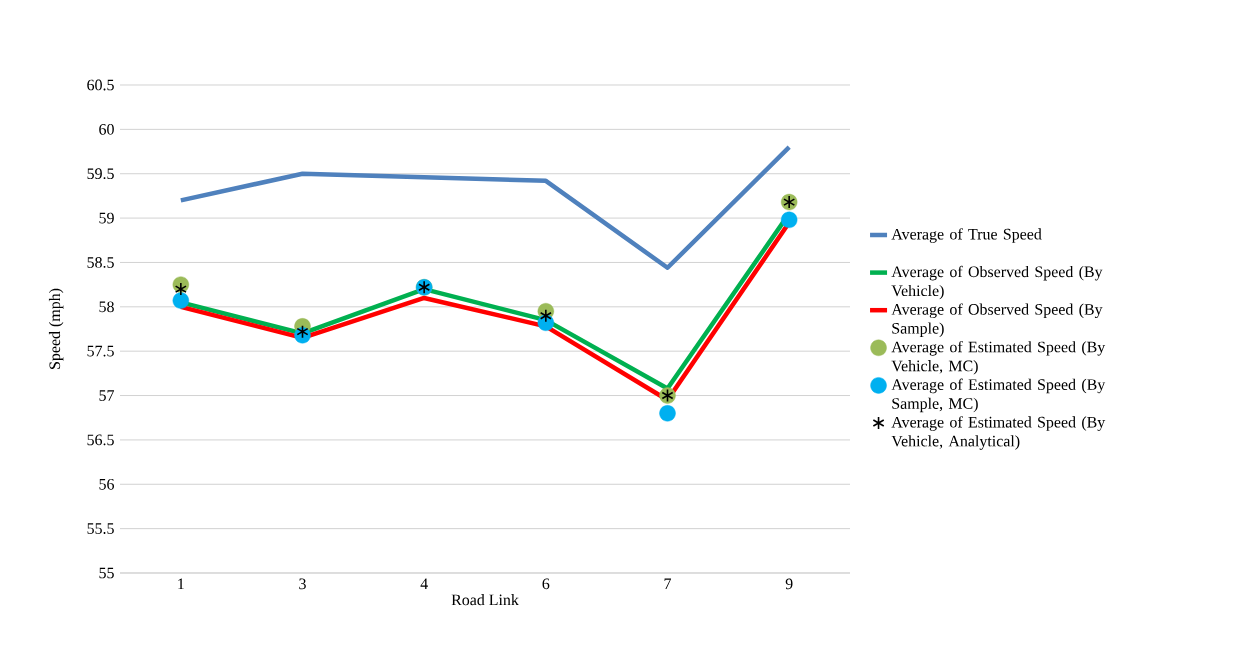  What do you see at coordinates (100, 174) in the screenshot?
I see `y-tick-label: 59.5` at bounding box center [100, 174].